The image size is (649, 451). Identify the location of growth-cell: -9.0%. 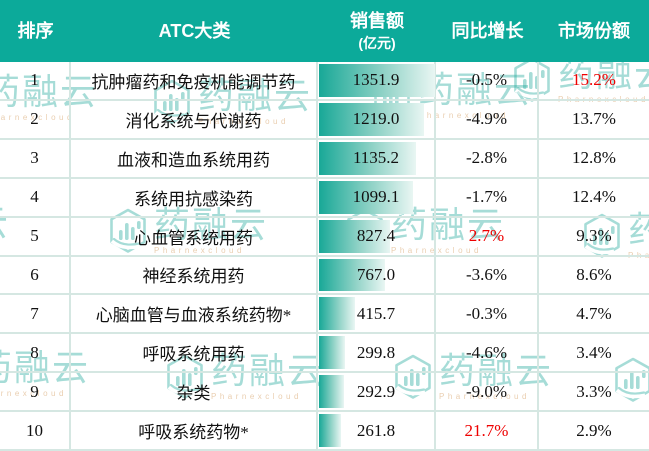
(487, 393).